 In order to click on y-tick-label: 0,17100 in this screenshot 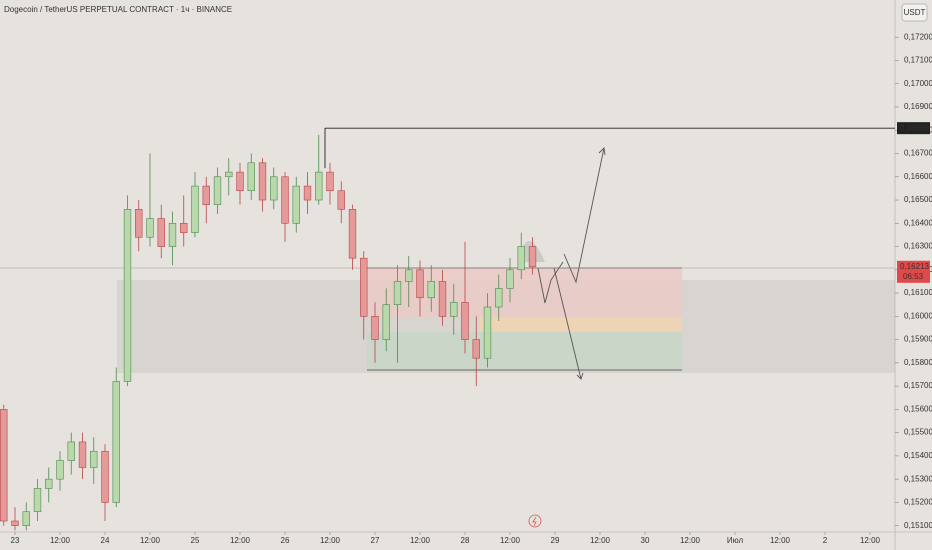, I will do `click(918, 60)`.